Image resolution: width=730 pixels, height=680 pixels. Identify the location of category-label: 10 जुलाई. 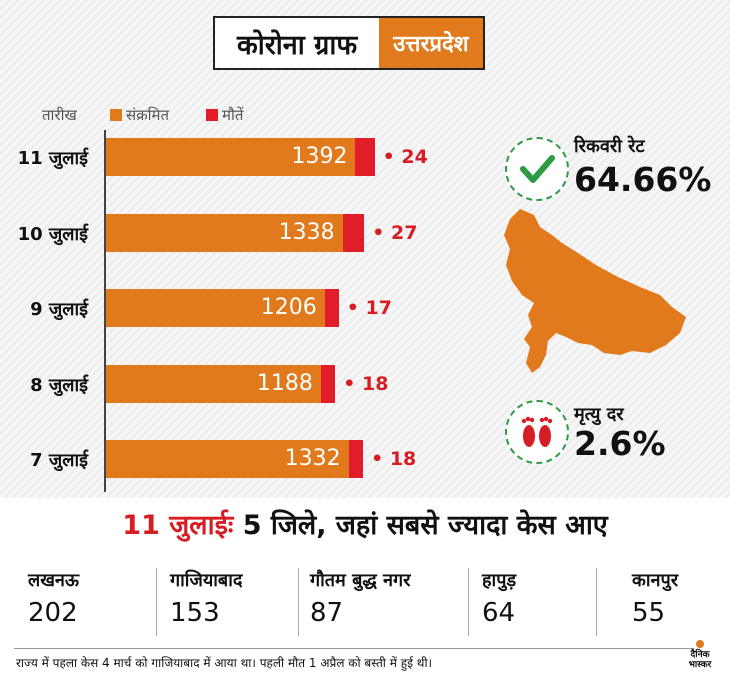
(52, 234).